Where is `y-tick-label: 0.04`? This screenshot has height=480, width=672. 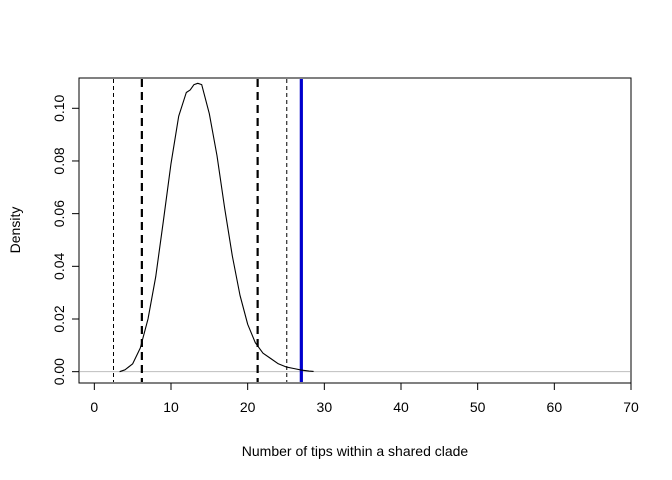 y-tick-label: 0.04 is located at coordinates (59, 265).